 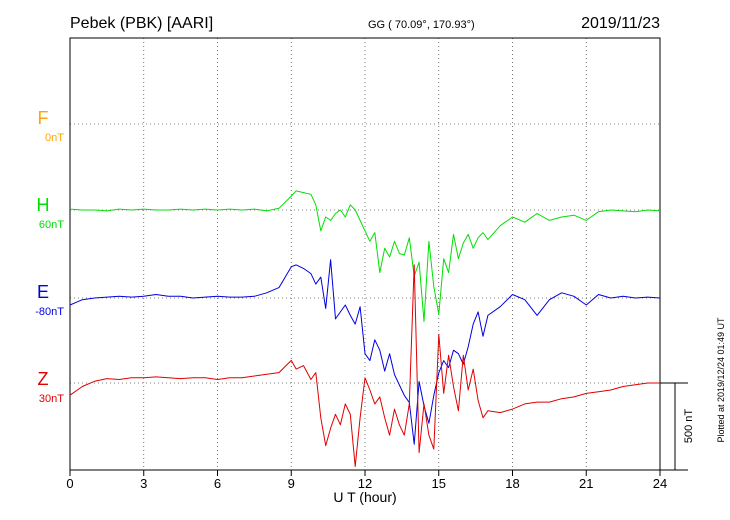 What do you see at coordinates (69, 483) in the screenshot?
I see `x-tick-label: 0` at bounding box center [69, 483].